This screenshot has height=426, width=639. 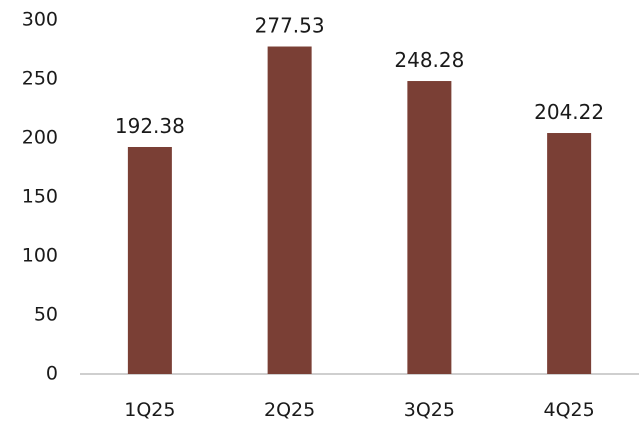 I want to click on data-label-4q25: 204.22, so click(x=569, y=112).